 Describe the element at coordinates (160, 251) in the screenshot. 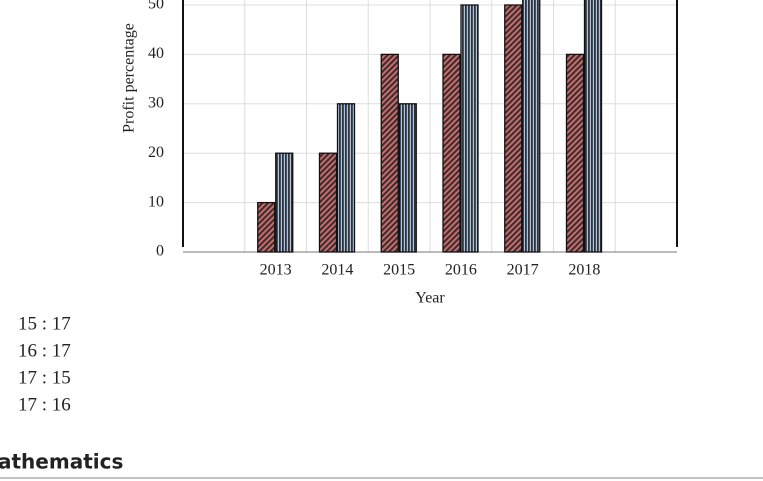

I see `y-tick-label: 0` at that location.